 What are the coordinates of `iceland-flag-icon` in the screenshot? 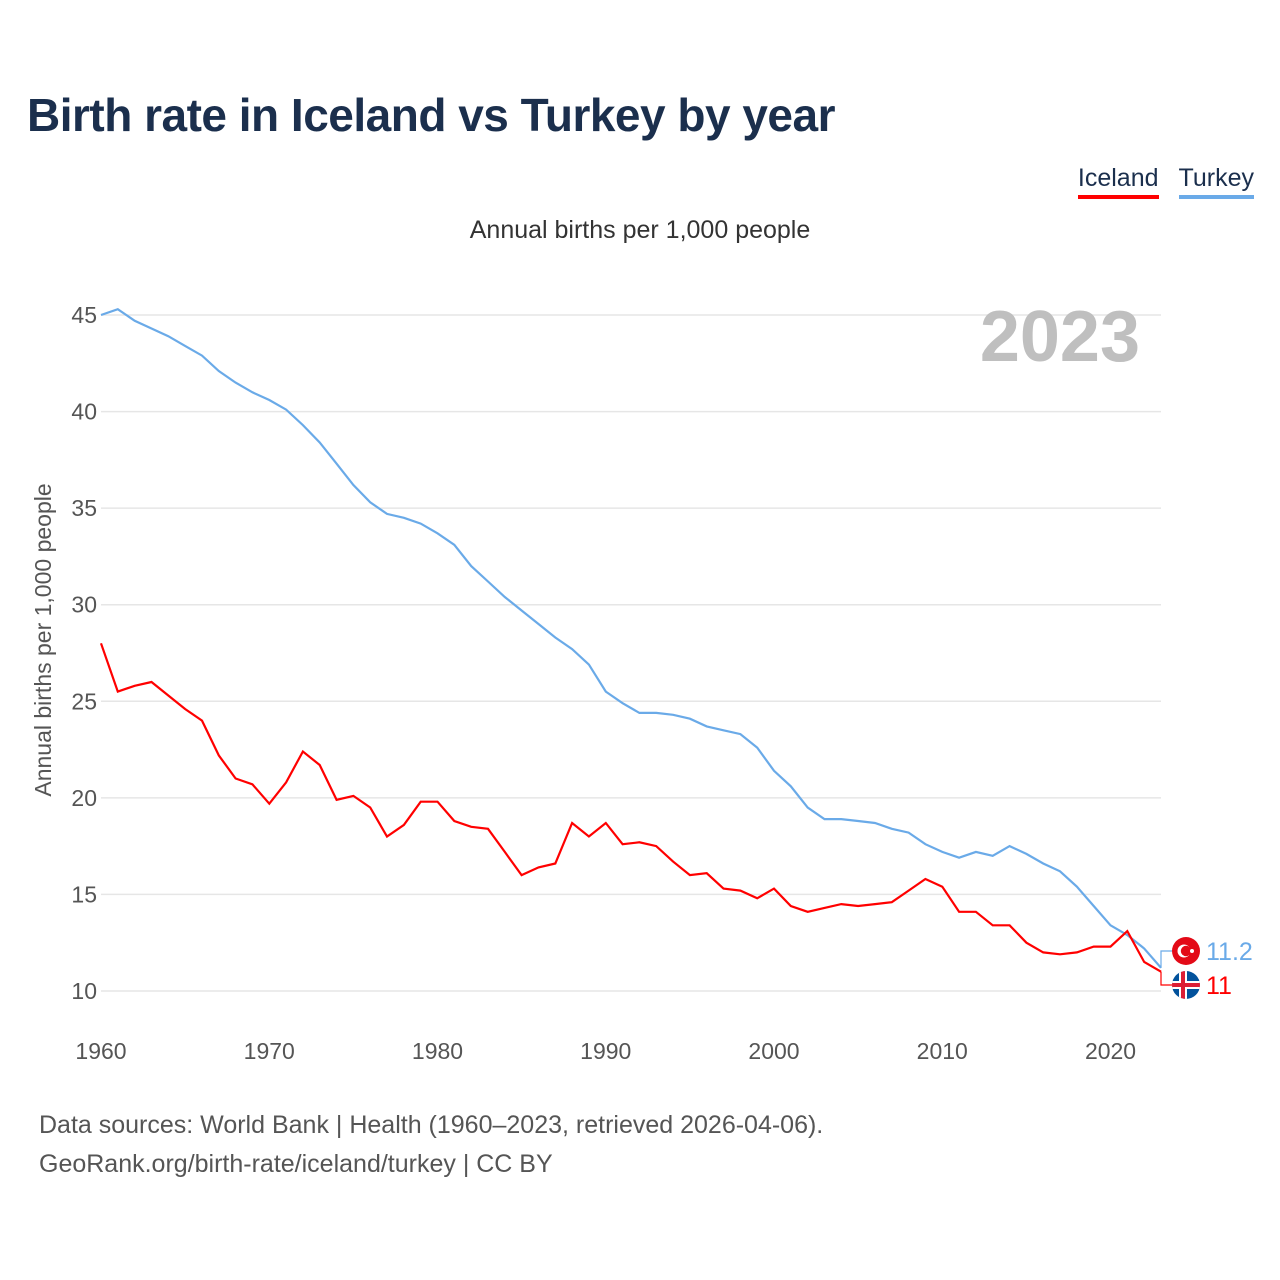 It's located at (1186, 985).